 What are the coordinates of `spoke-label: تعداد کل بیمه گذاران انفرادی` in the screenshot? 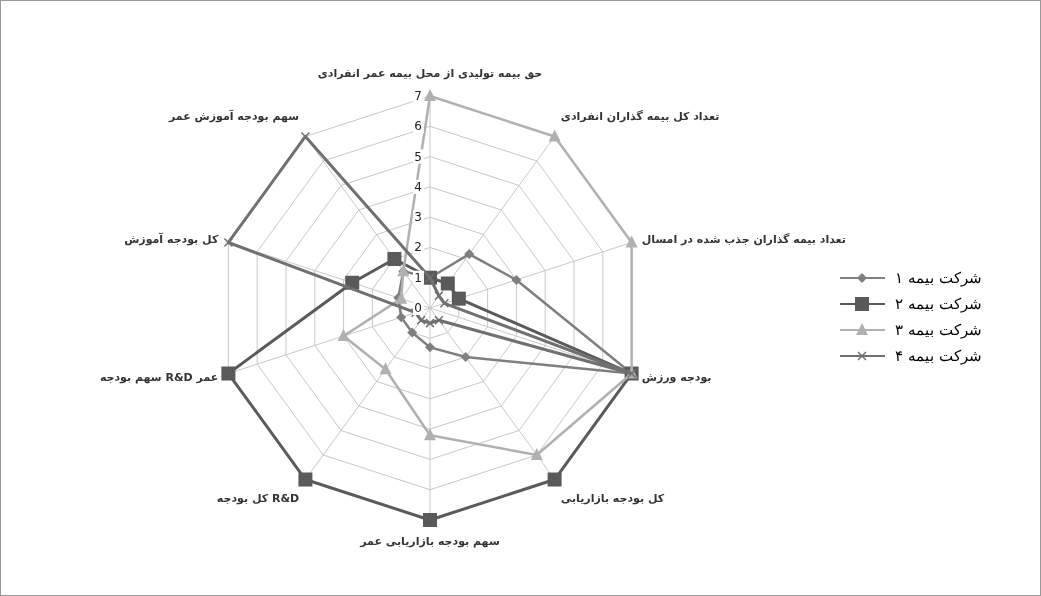 It's located at (640, 116).